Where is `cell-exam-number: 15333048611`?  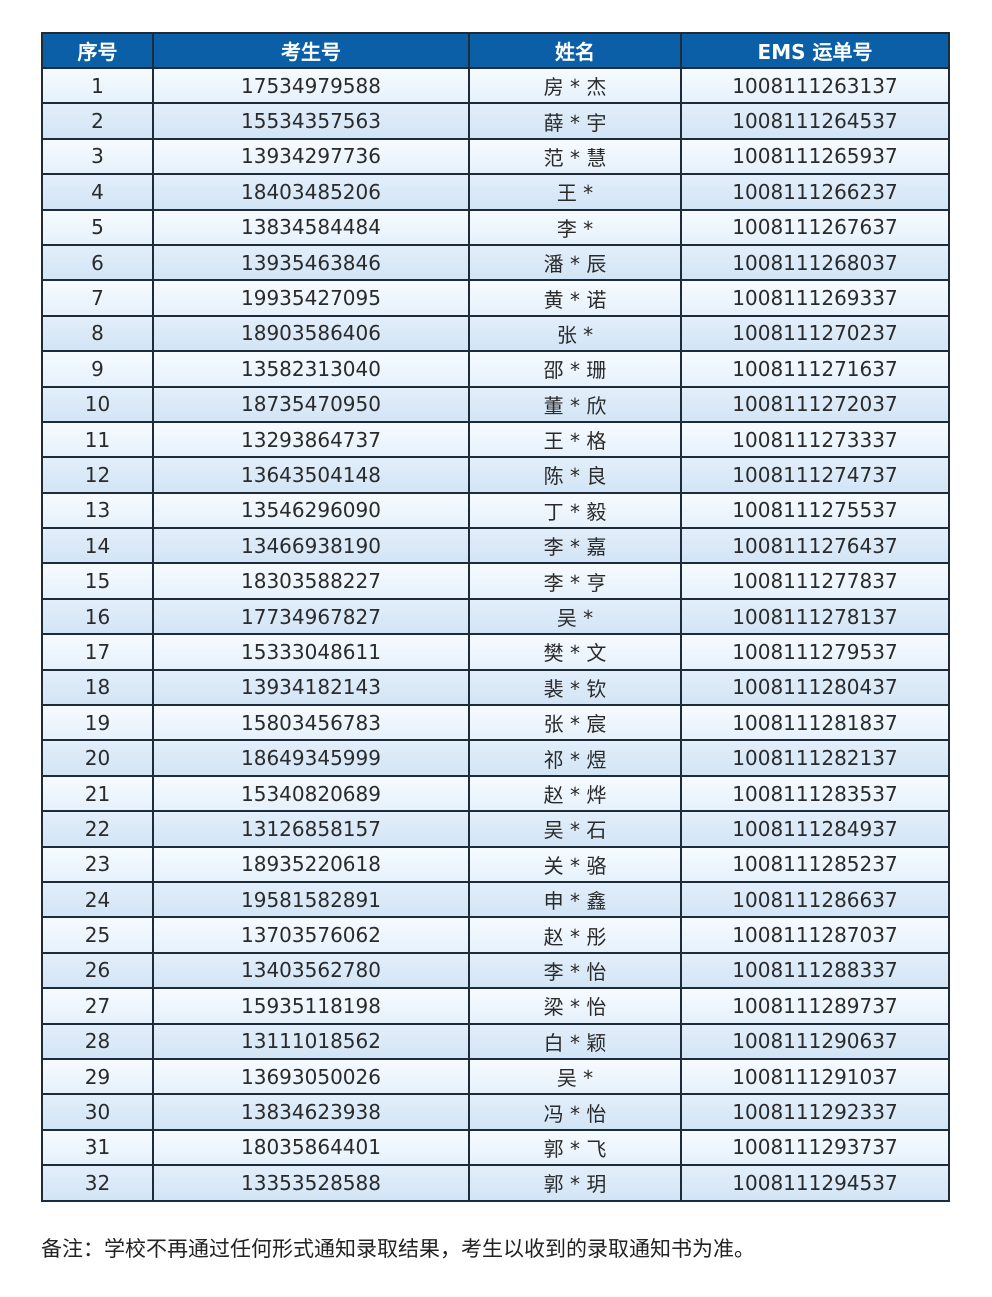 cell-exam-number: 15333048611 is located at coordinates (311, 652).